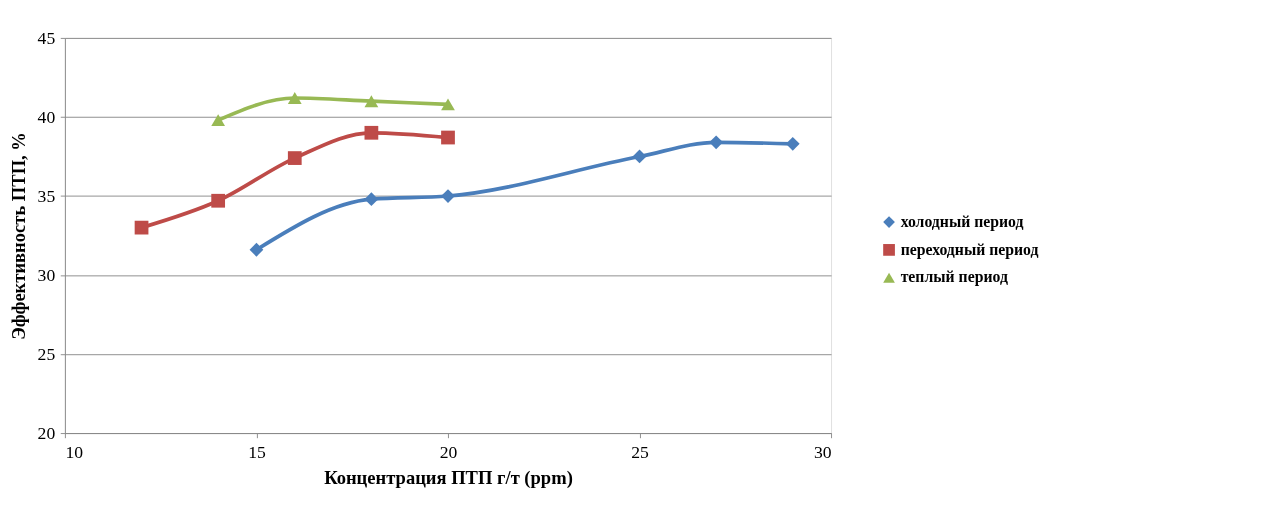 Image resolution: width=1280 pixels, height=521 pixels. Describe the element at coordinates (969, 249) in the screenshot. I see `legend-label: переходный период` at that location.